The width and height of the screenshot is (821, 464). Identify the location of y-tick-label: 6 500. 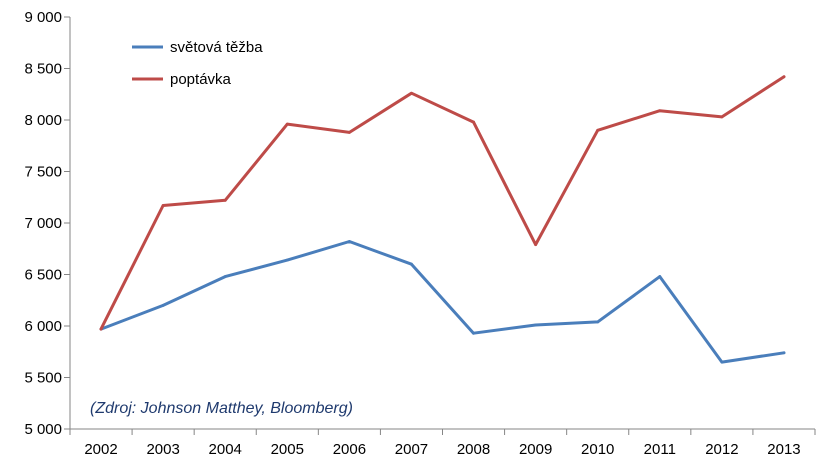
(43, 275).